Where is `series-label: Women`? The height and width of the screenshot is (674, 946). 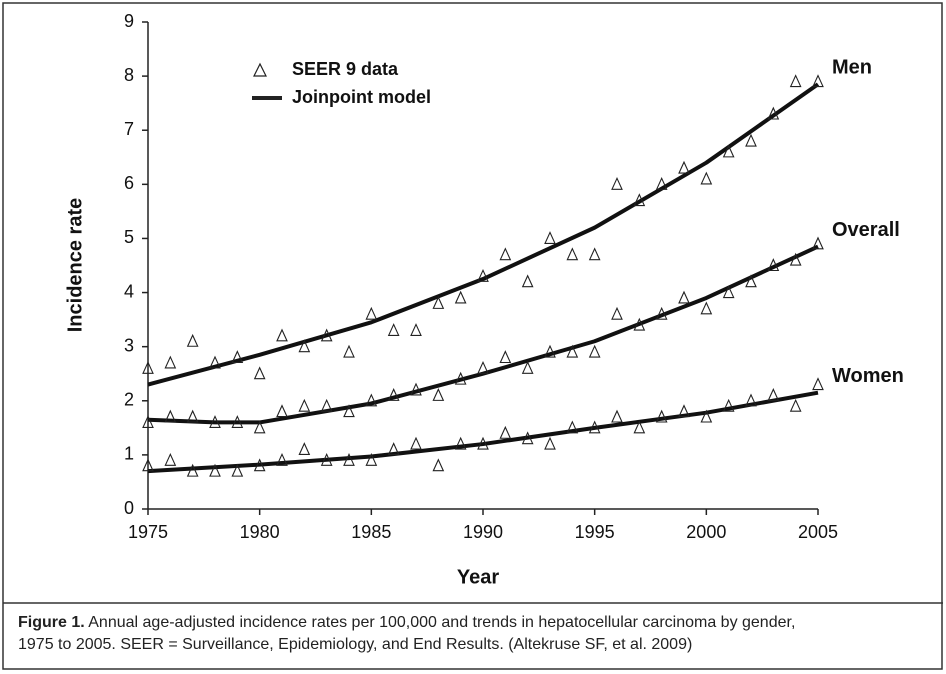
series-label: Women is located at coordinates (868, 376).